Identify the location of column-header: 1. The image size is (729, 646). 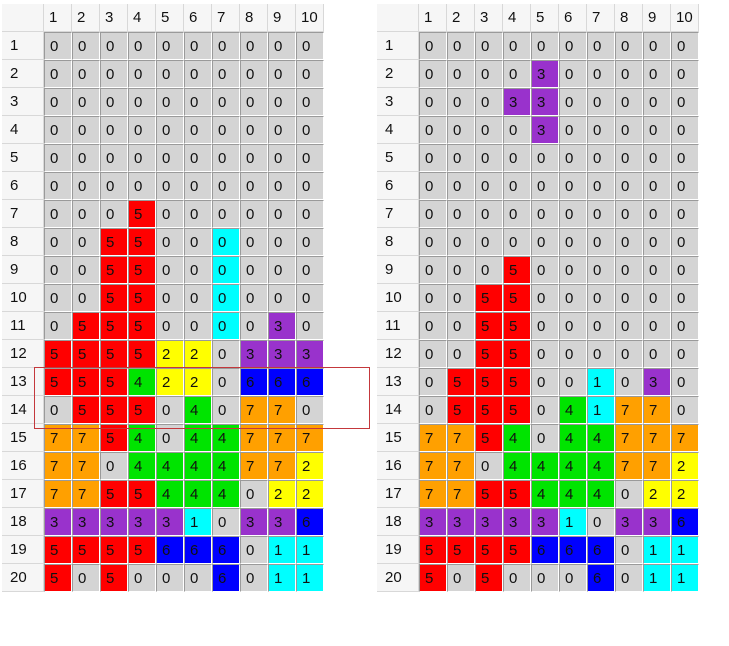
(433, 18).